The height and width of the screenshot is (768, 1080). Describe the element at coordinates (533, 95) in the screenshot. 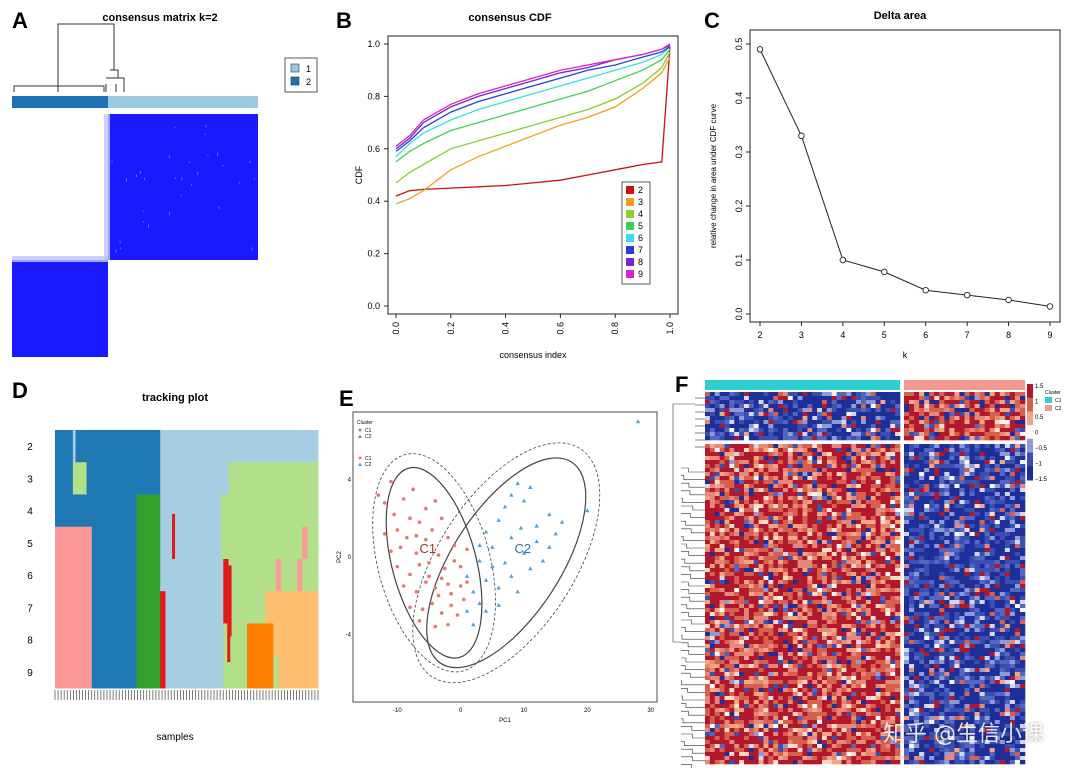

I see `cdf-line-k9` at that location.